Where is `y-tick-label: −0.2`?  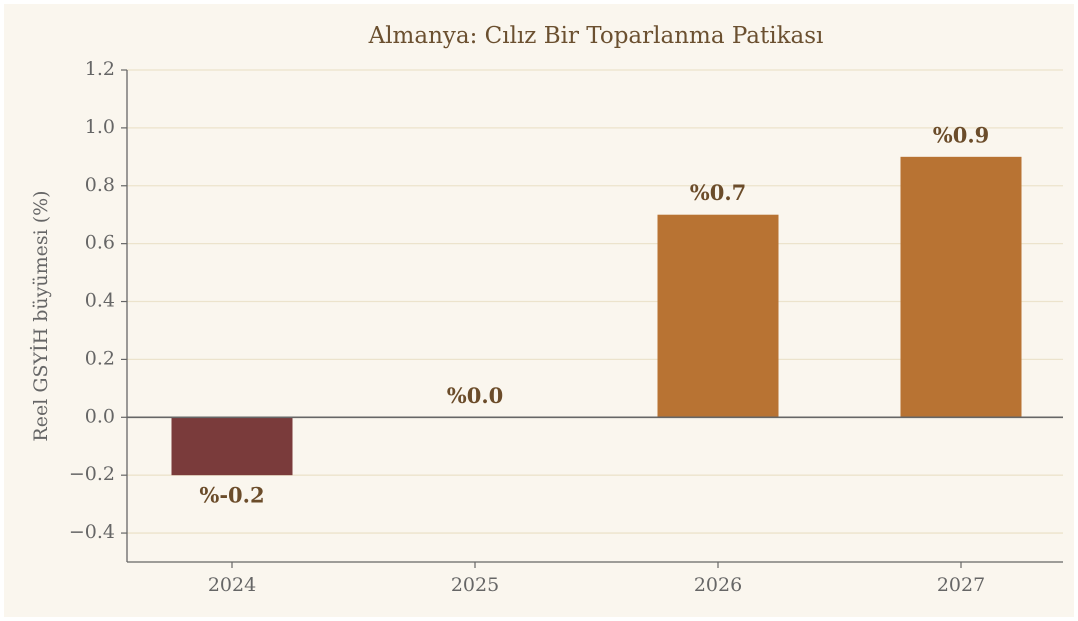 y-tick-label: −0.2 is located at coordinates (92, 474).